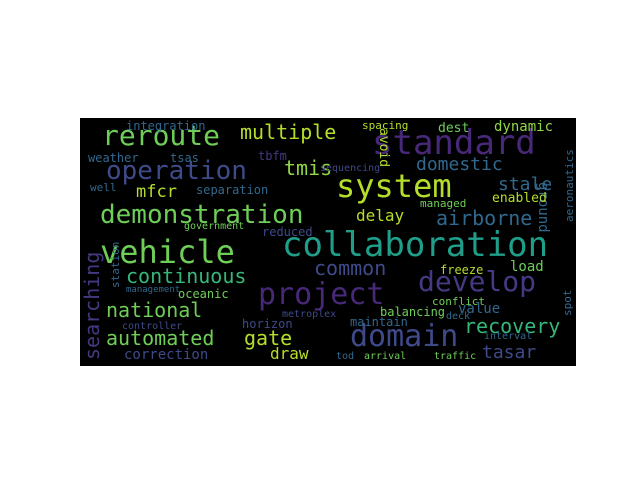 The height and width of the screenshot is (480, 640). I want to click on cloud-word: stale, so click(525, 184).